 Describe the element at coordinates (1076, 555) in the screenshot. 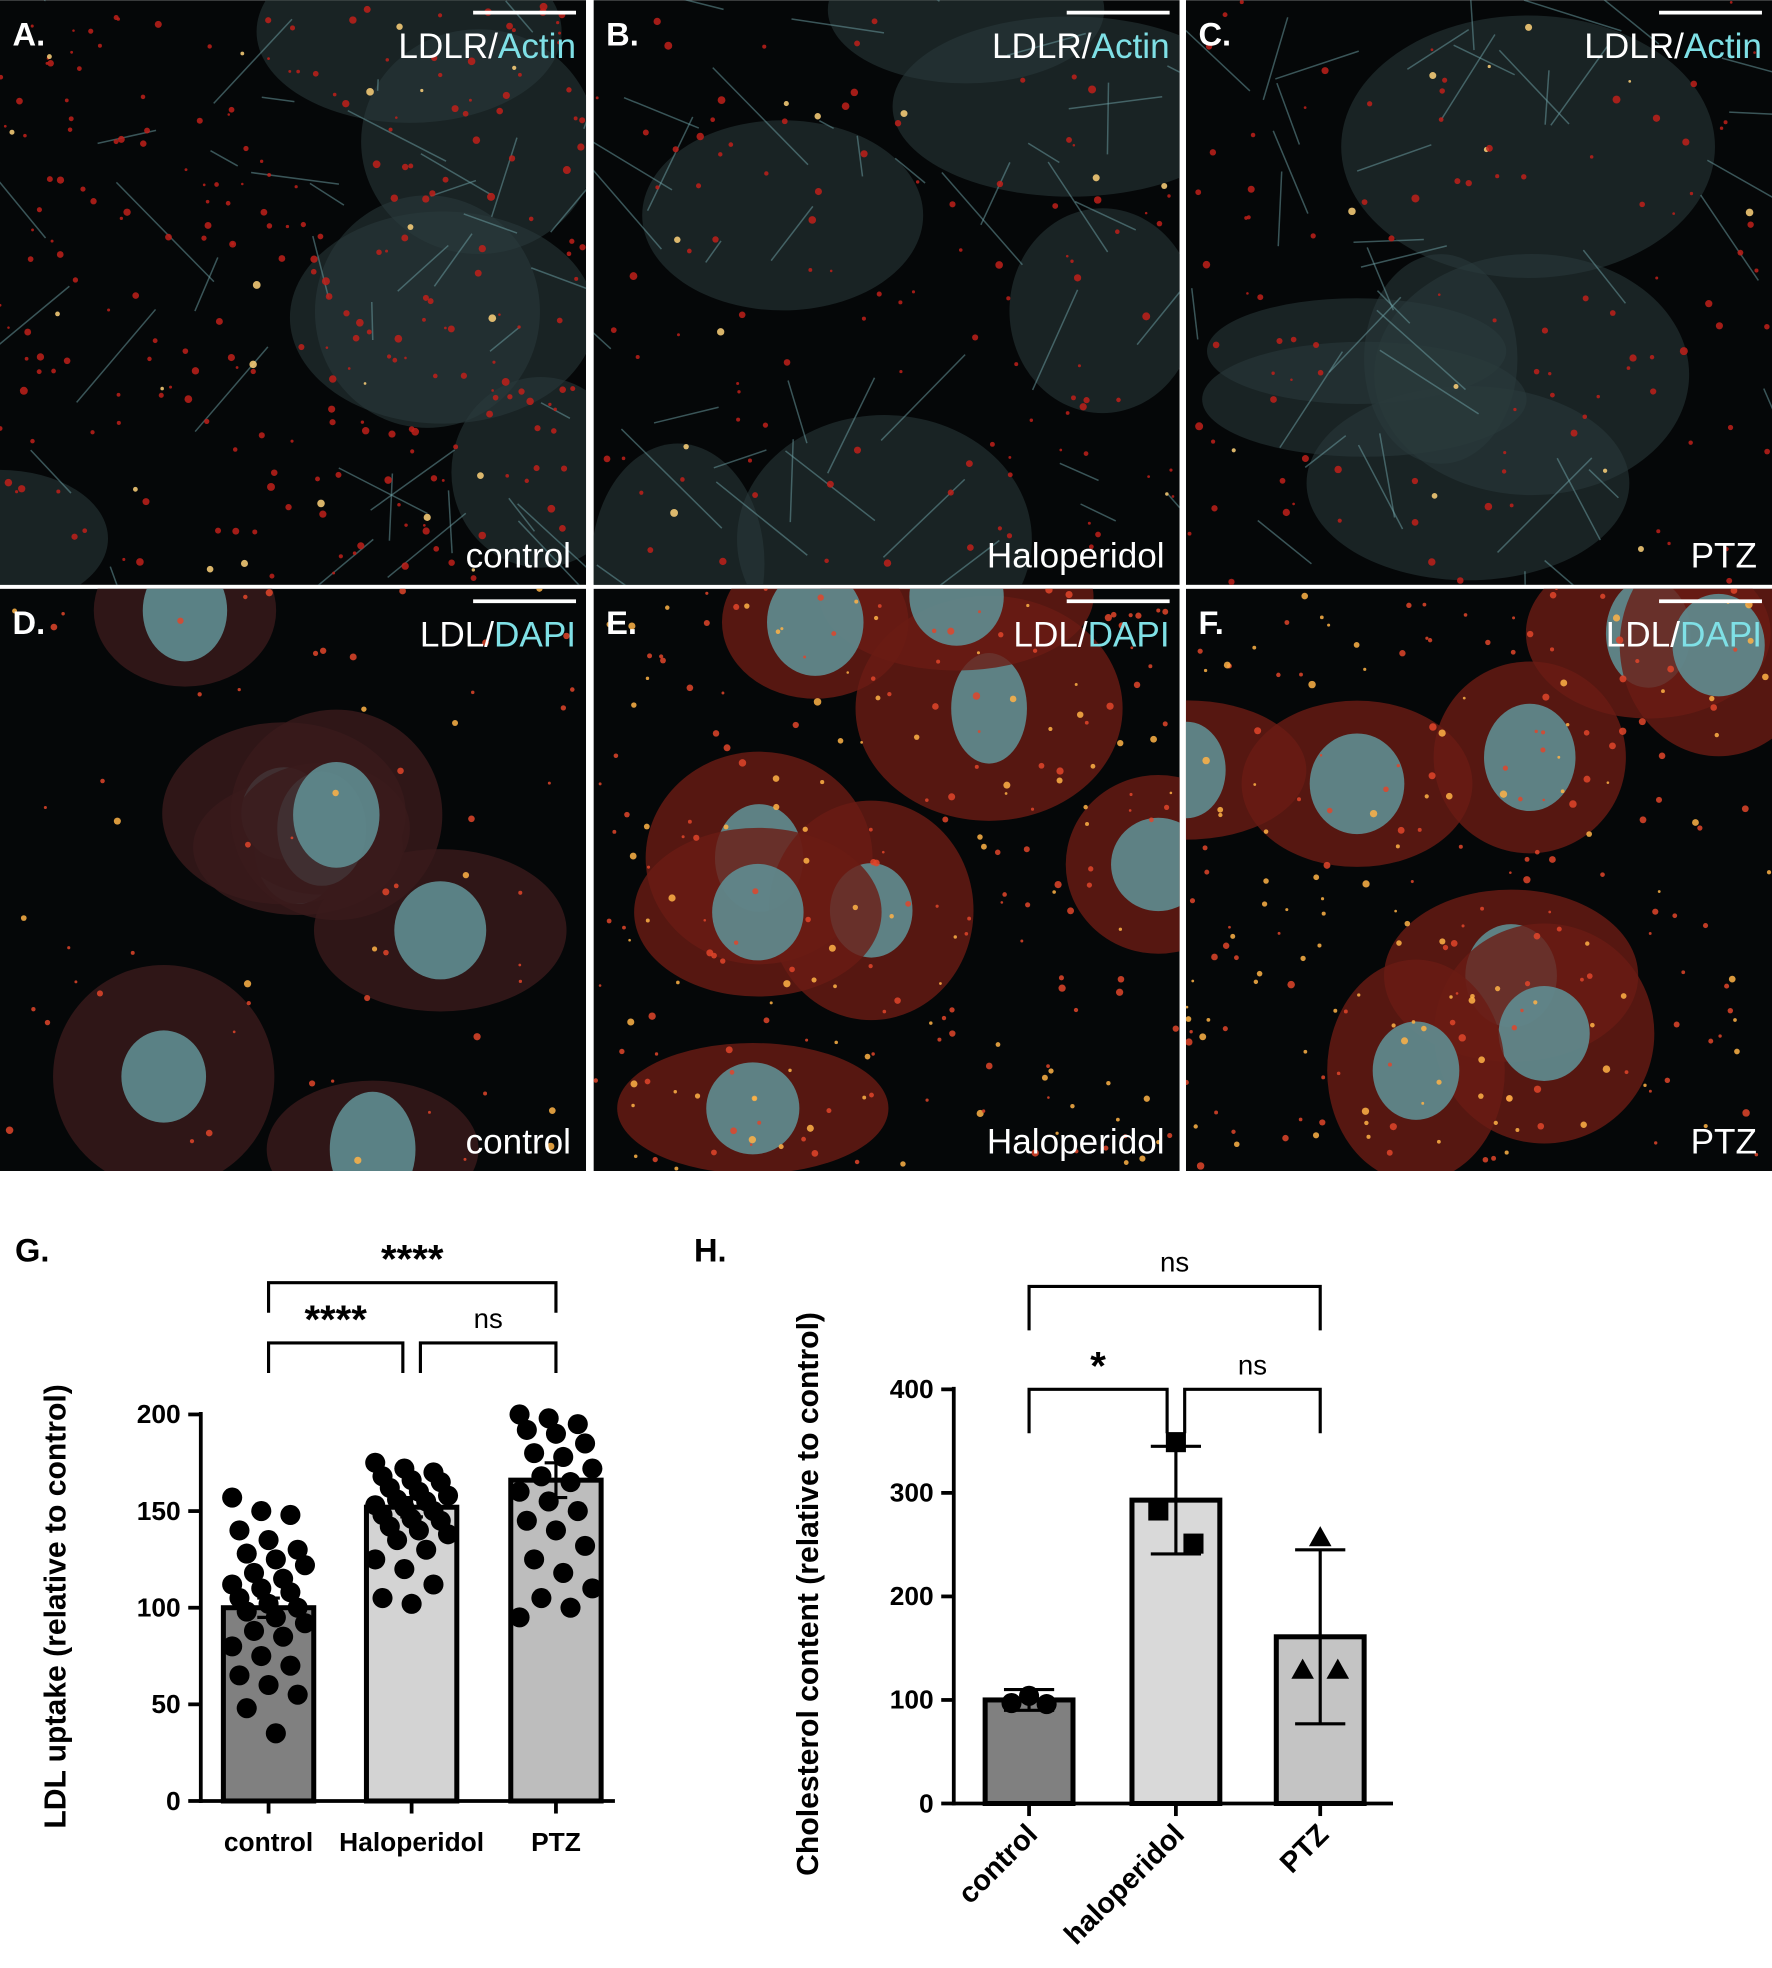

I see `condition-label: Haloperidol` at that location.